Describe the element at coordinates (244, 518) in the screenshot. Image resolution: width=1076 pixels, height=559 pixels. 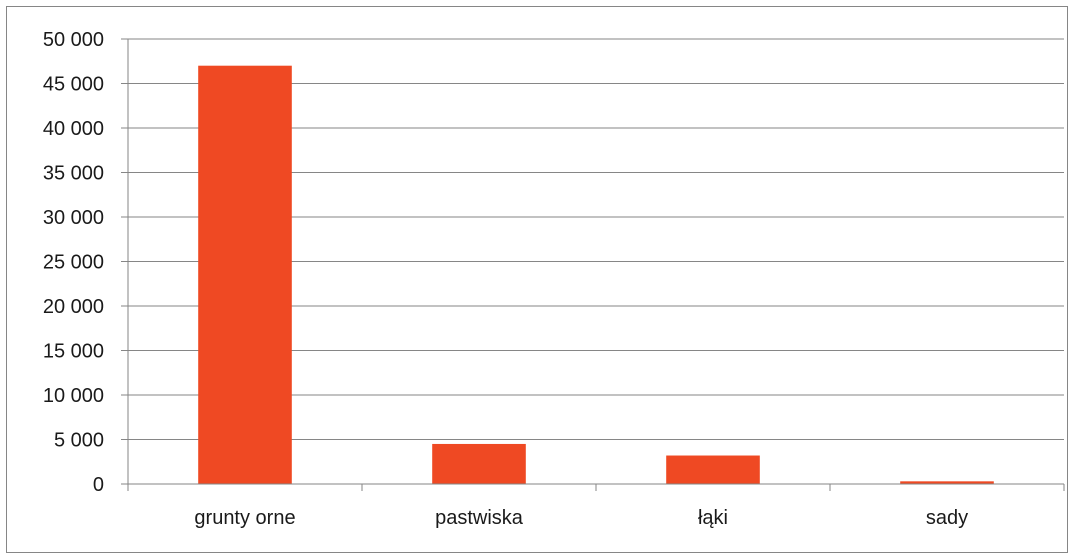
I see `x-tick-label: grunty orne` at that location.